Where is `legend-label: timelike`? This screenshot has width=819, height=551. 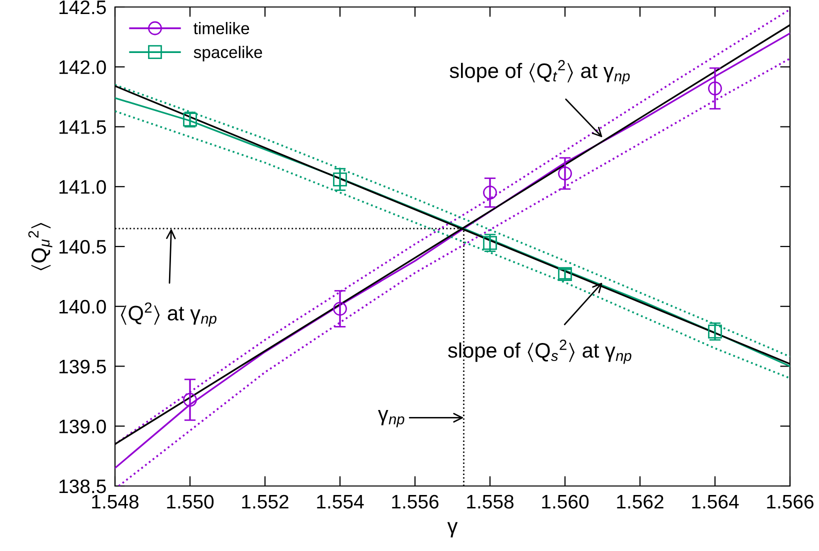 legend-label: timelike is located at coordinates (222, 28).